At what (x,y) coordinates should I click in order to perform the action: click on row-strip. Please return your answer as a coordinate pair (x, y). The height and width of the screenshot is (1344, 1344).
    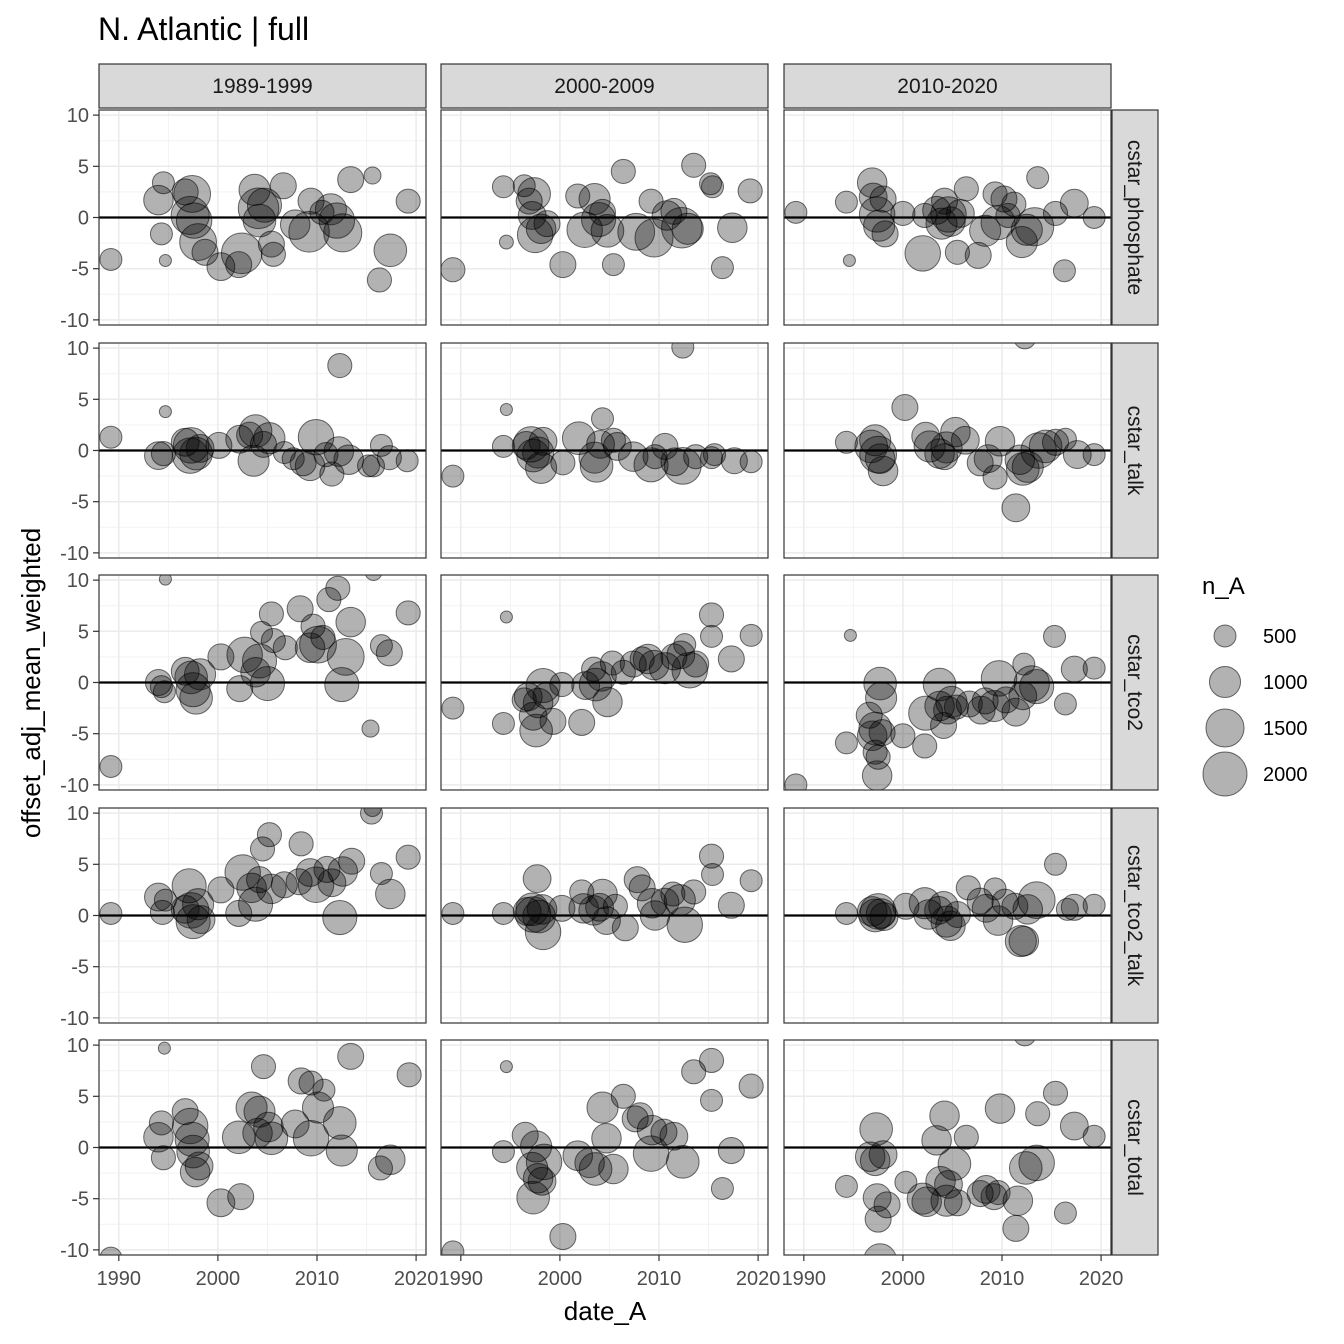
    Looking at the image, I should click on (1135, 1147).